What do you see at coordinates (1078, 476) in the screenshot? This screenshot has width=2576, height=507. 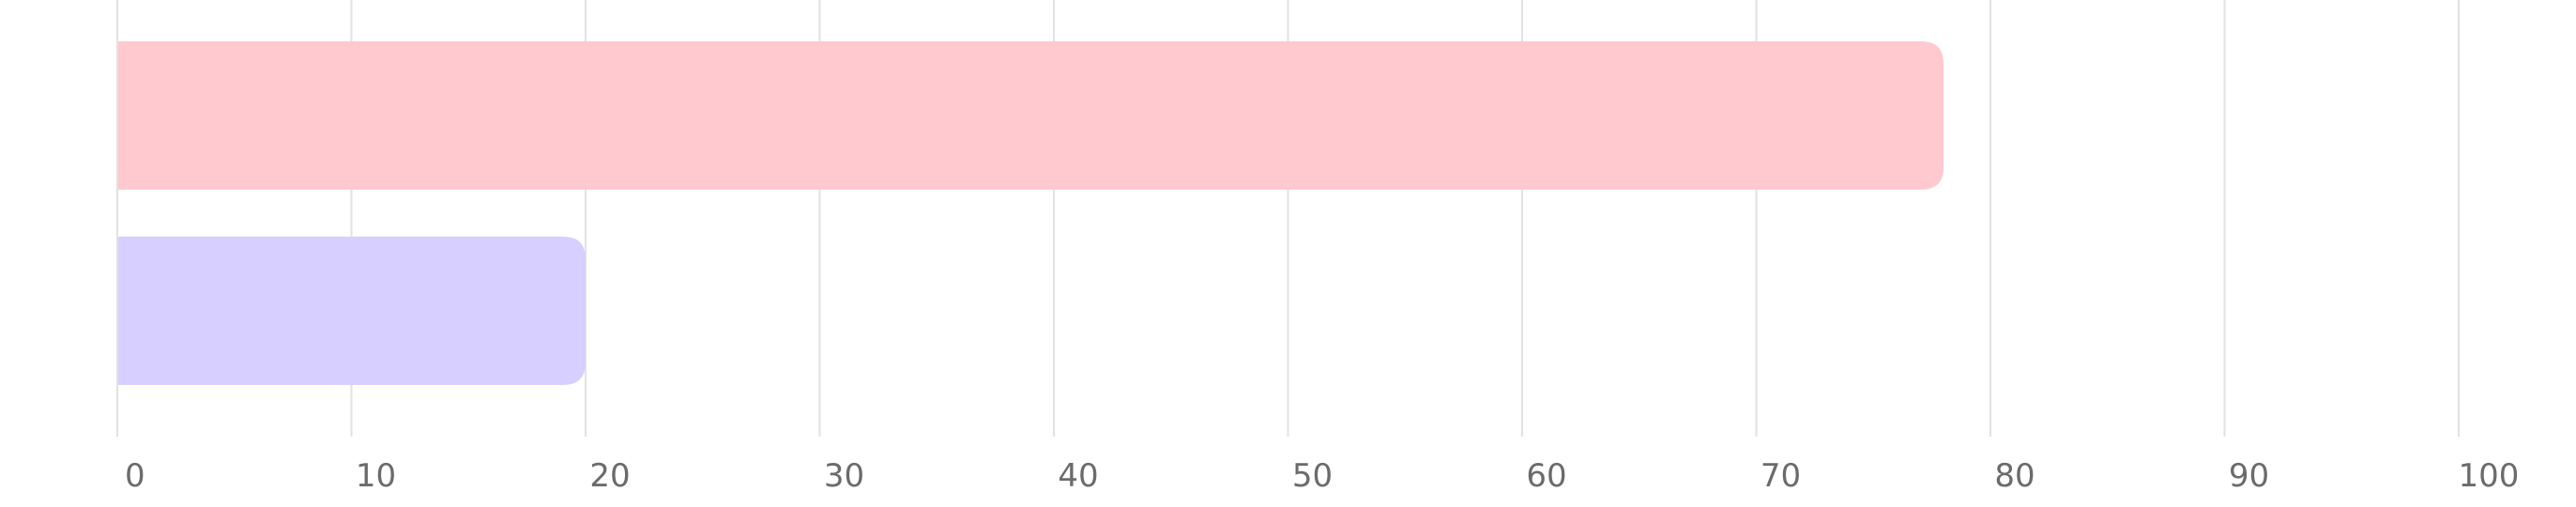 I see `x-tick-label: 40` at bounding box center [1078, 476].